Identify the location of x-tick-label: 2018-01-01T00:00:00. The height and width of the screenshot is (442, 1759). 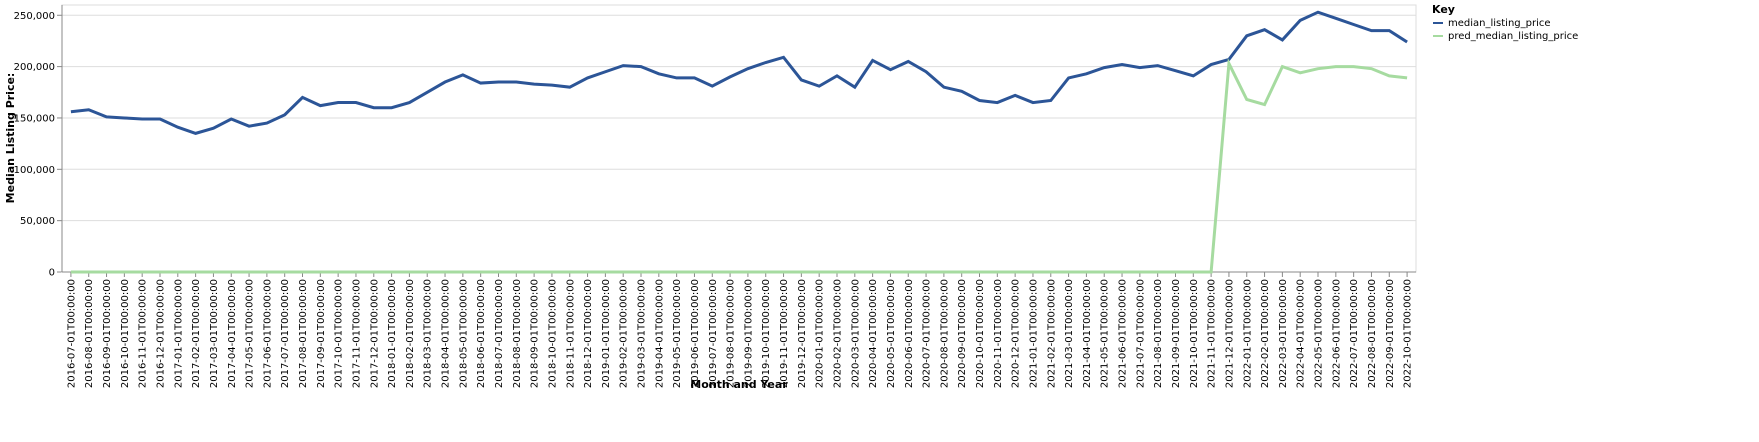
(392, 333).